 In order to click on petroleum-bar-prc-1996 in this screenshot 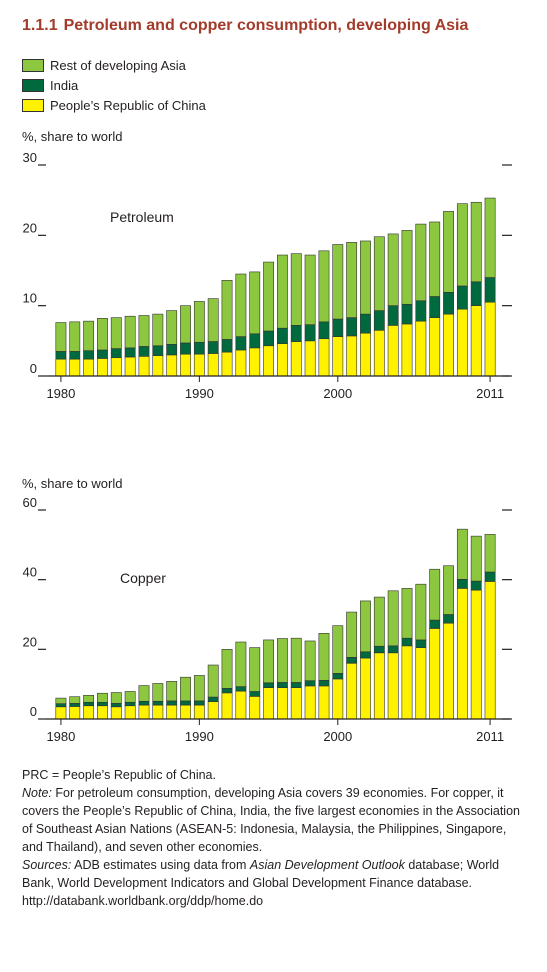, I will do `click(282, 360)`.